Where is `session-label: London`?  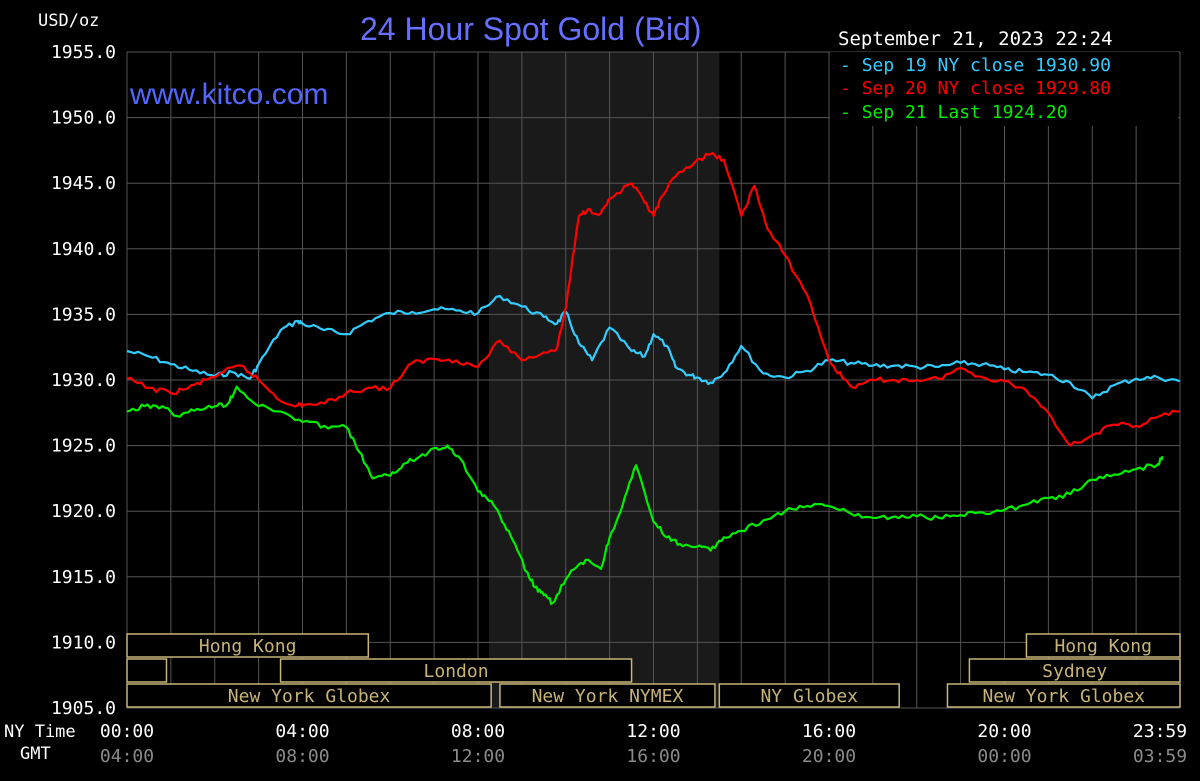 session-label: London is located at coordinates (456, 671).